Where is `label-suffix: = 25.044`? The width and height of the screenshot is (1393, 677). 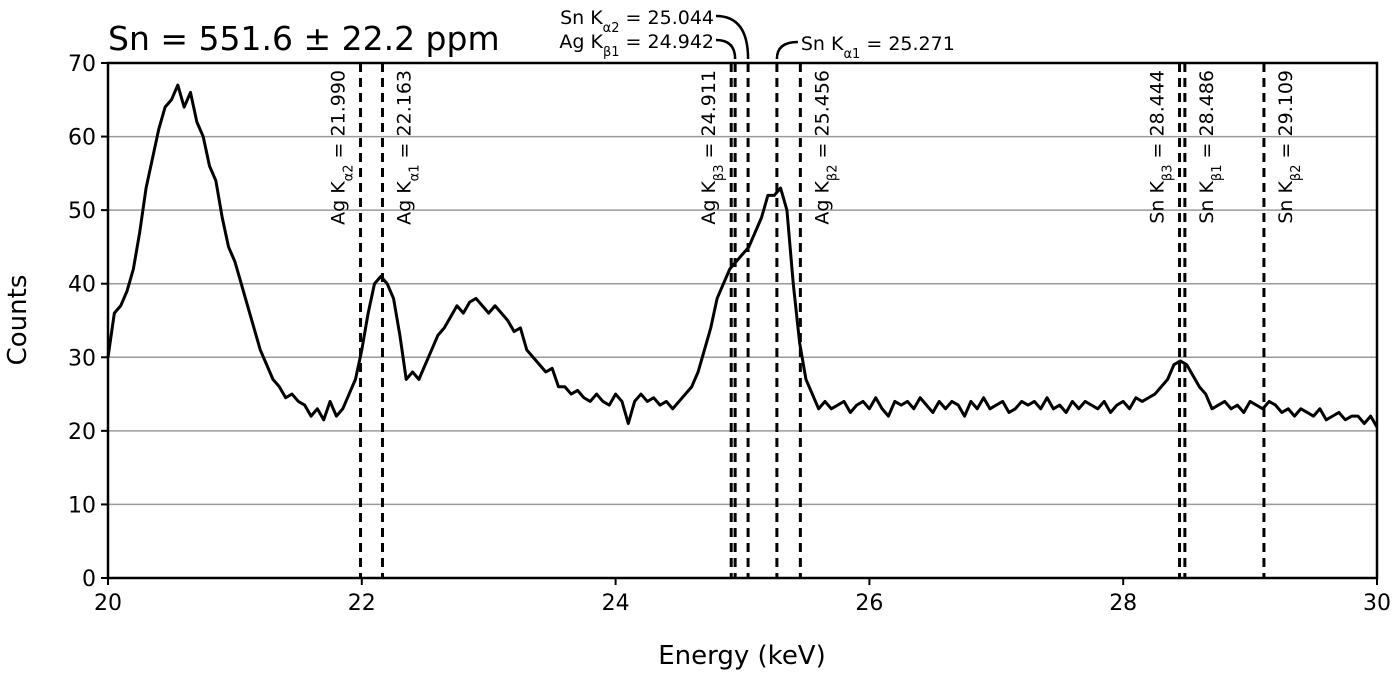
label-suffix: = 25.044 is located at coordinates (667, 18).